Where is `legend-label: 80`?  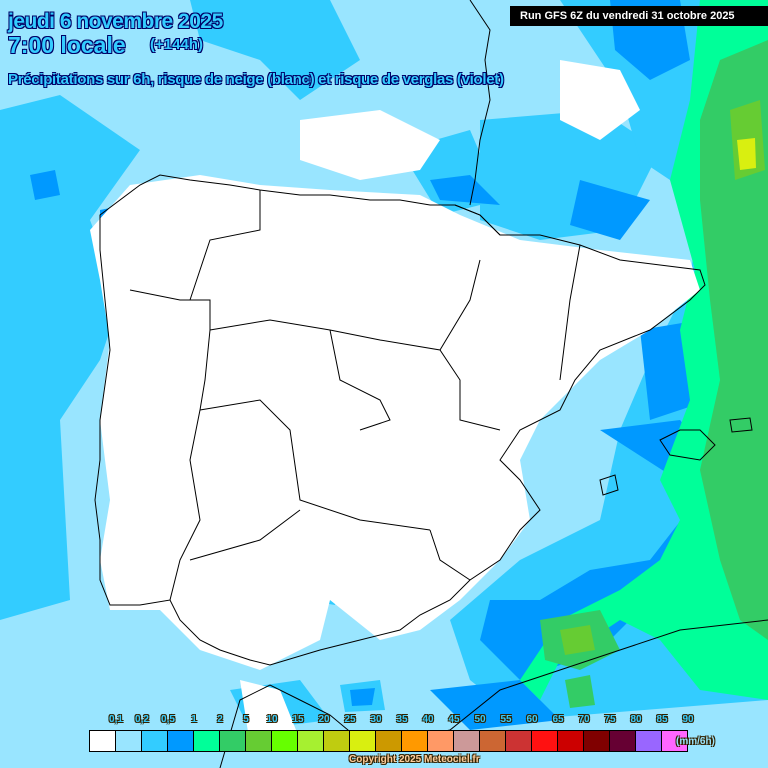 legend-label: 80 is located at coordinates (636, 719).